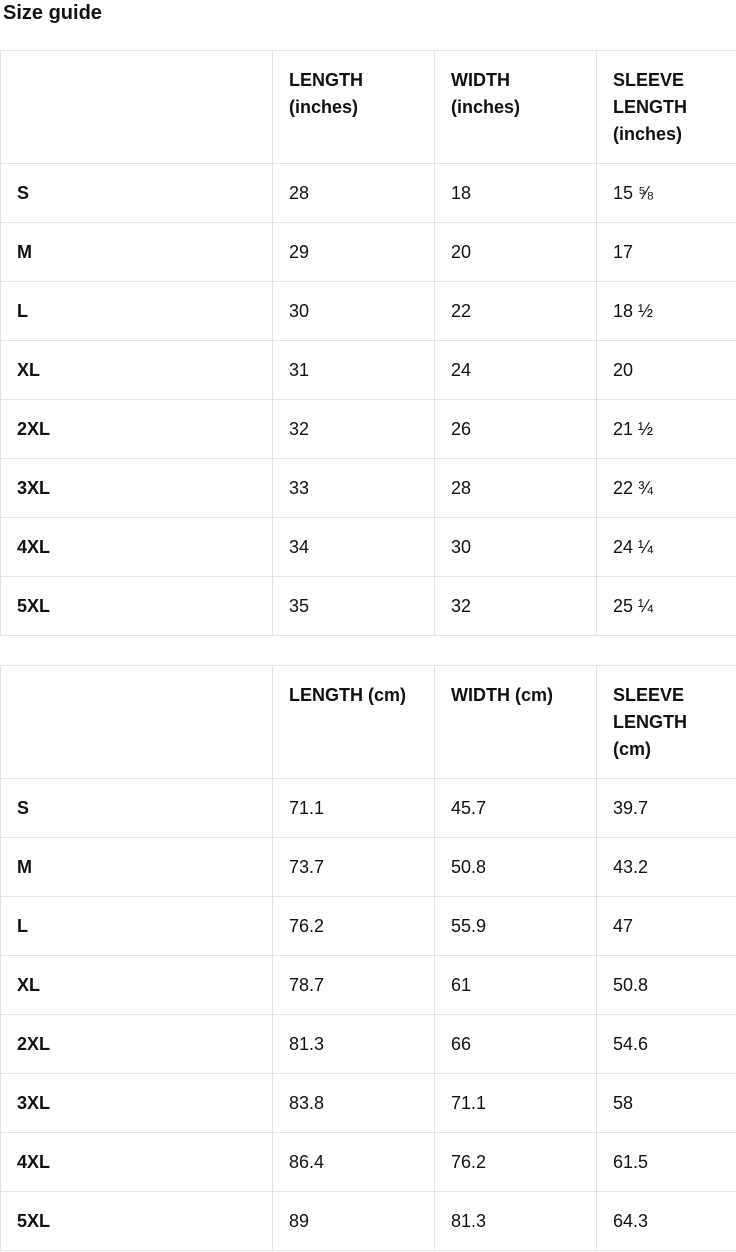 The height and width of the screenshot is (1252, 736). What do you see at coordinates (515, 926) in the screenshot?
I see `value-cell: 55.9` at bounding box center [515, 926].